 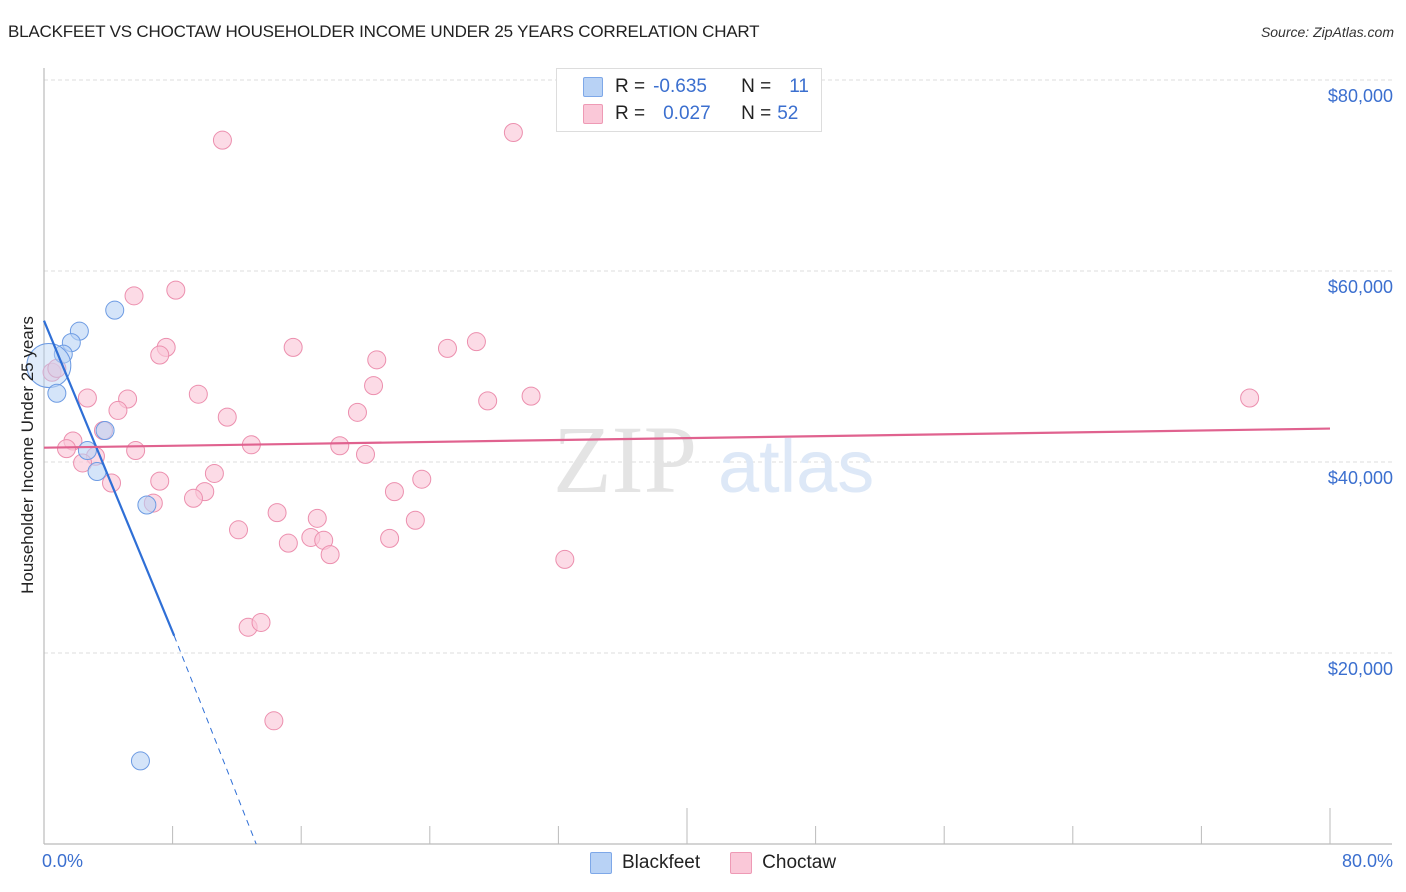 I want to click on series-legend: Blackfeet Choctaw, so click(x=728, y=863).